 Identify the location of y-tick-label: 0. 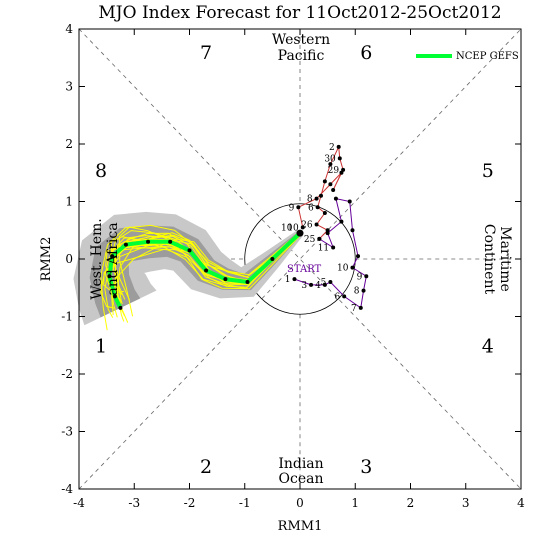
(69, 259).